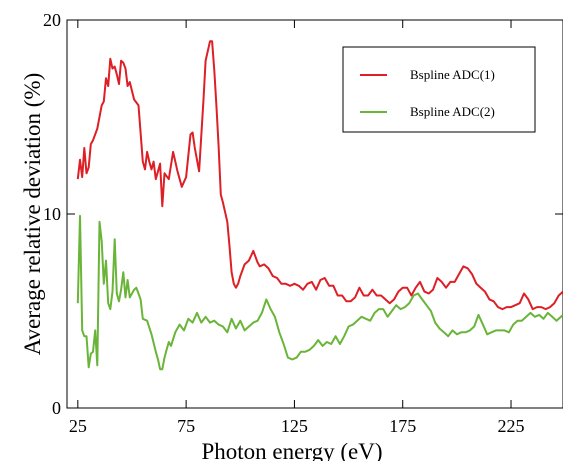  I want to click on legend-label-2: Bspline ADC(2), so click(452, 111).